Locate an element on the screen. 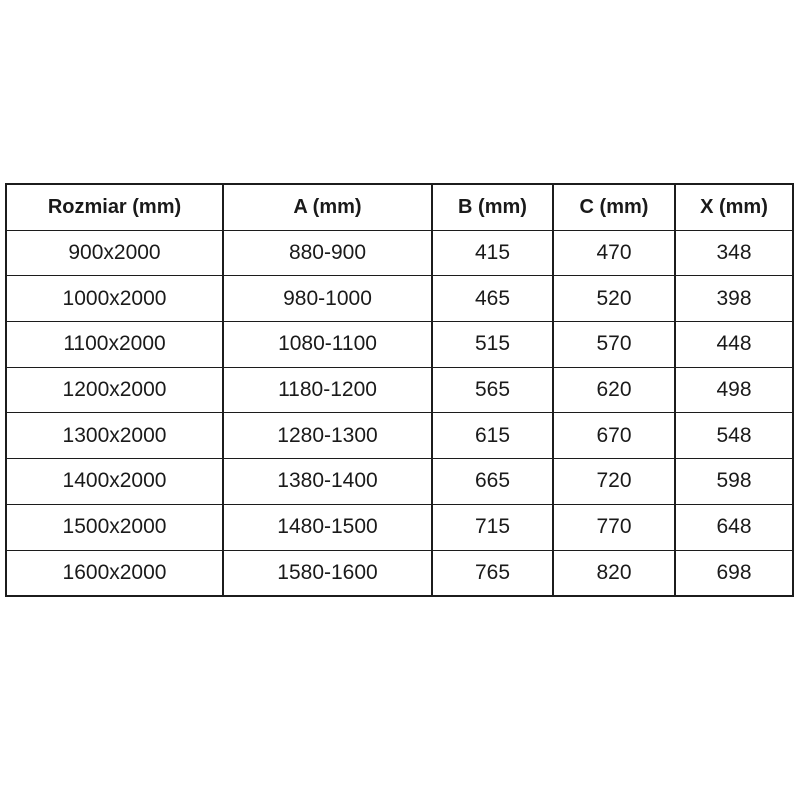 This screenshot has height=800, width=800. table-cell: 980-1000 is located at coordinates (327, 299).